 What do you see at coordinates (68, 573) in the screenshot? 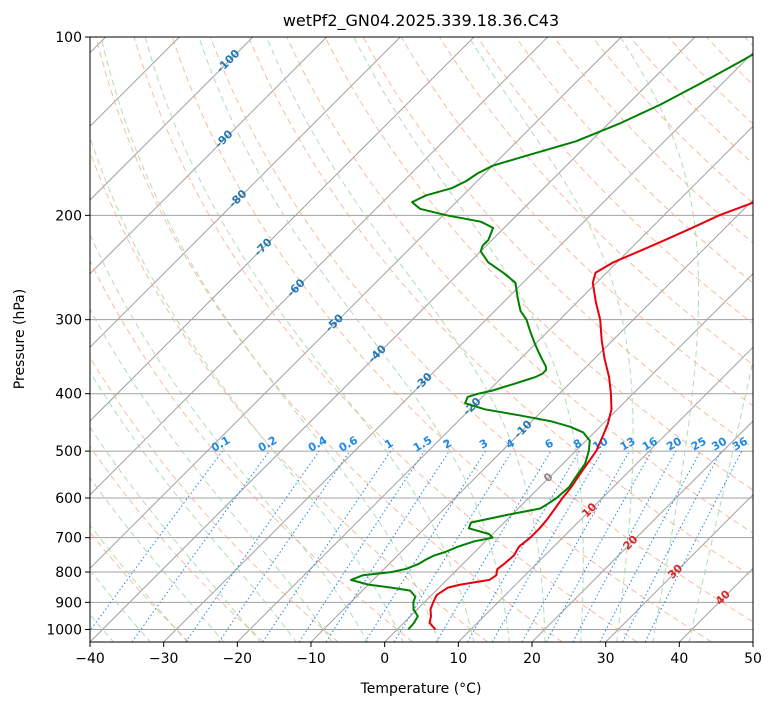
I see `y-tick-label: 800` at bounding box center [68, 573].